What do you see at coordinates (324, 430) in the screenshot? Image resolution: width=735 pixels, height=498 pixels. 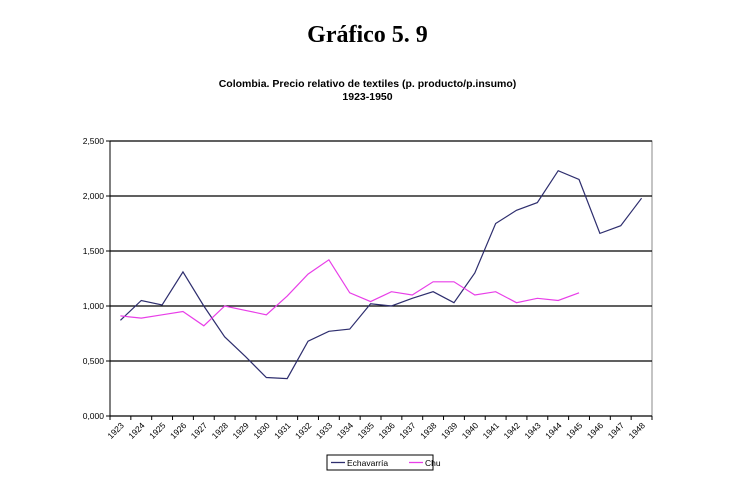 I see `x-tick-label: 1933` at bounding box center [324, 430].